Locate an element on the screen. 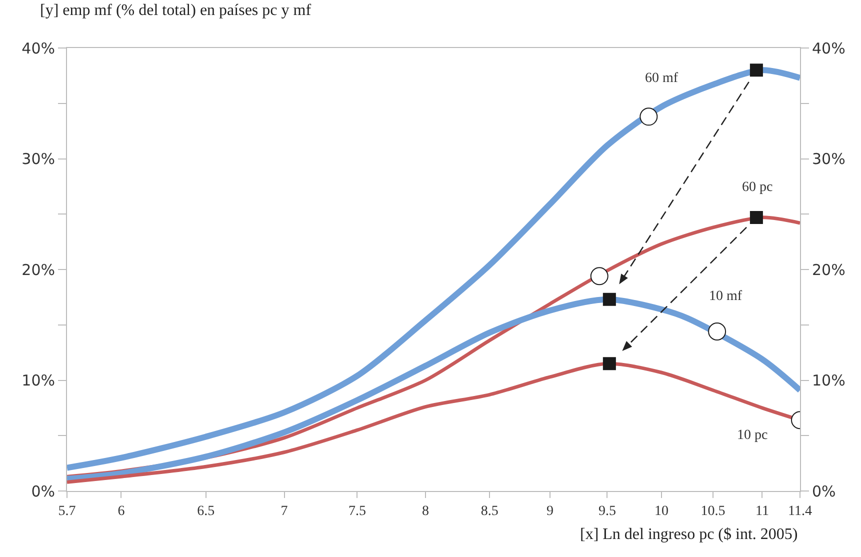 This screenshot has height=557, width=861. x-tick-label: 9 is located at coordinates (550, 511).